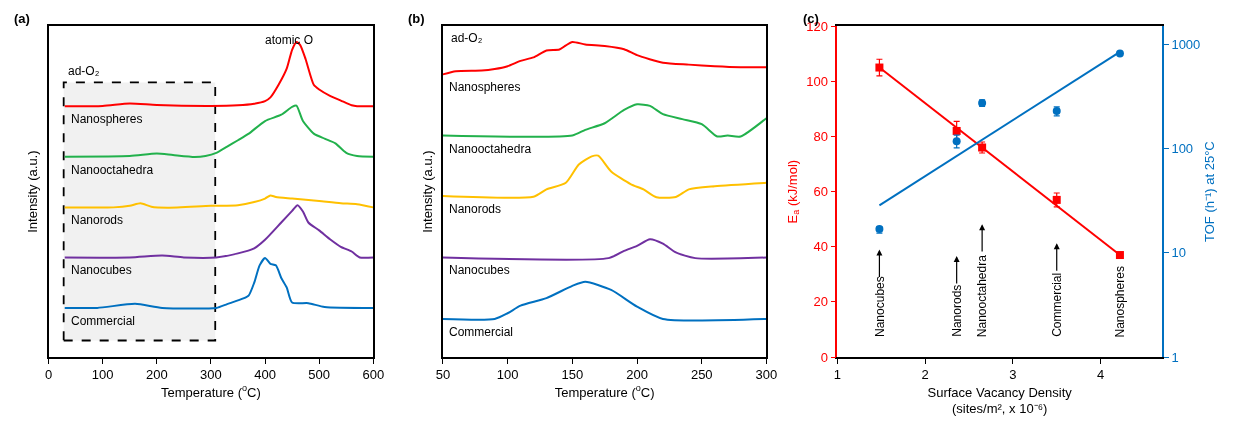 The image size is (1239, 423). Describe the element at coordinates (956, 310) in the screenshot. I see `annotation: Nanorods` at that location.